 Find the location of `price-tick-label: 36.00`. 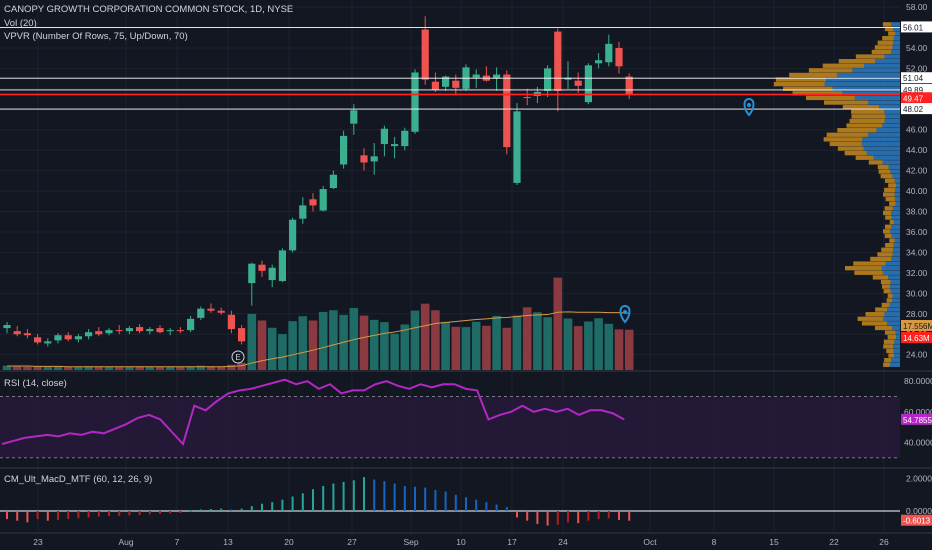

price-tick-label: 36.00 is located at coordinates (917, 232).